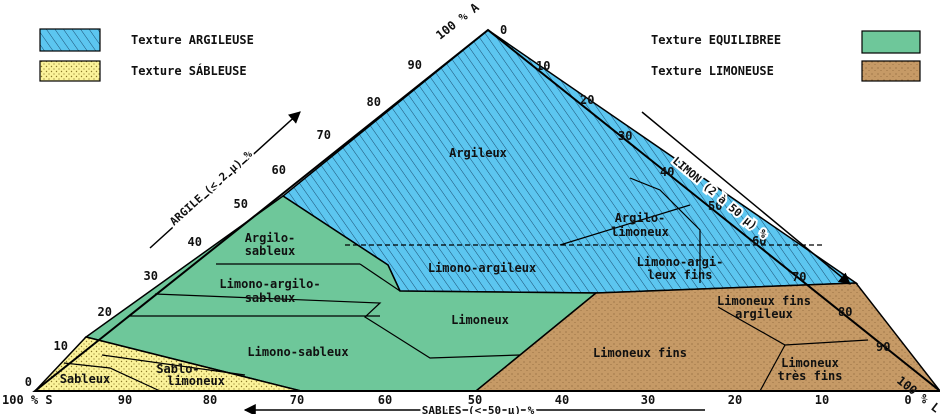 The image size is (940, 414). What do you see at coordinates (195, 242) in the screenshot?
I see `argile-tick: 40` at bounding box center [195, 242].